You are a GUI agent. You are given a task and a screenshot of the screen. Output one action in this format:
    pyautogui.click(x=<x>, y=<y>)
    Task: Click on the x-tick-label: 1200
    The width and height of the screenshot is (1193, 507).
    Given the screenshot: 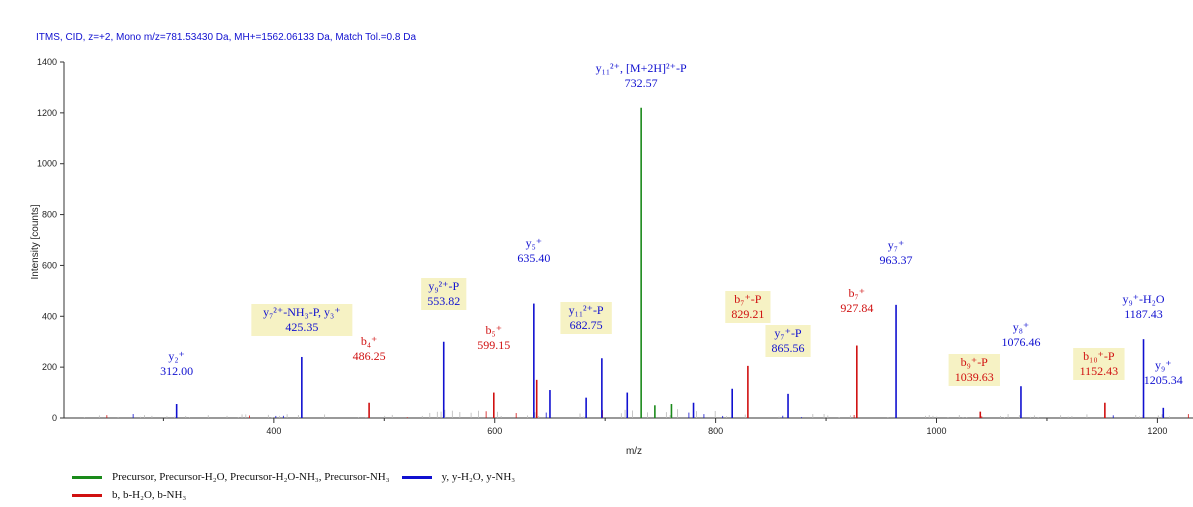 What is the action you would take?
    pyautogui.click(x=1157, y=431)
    